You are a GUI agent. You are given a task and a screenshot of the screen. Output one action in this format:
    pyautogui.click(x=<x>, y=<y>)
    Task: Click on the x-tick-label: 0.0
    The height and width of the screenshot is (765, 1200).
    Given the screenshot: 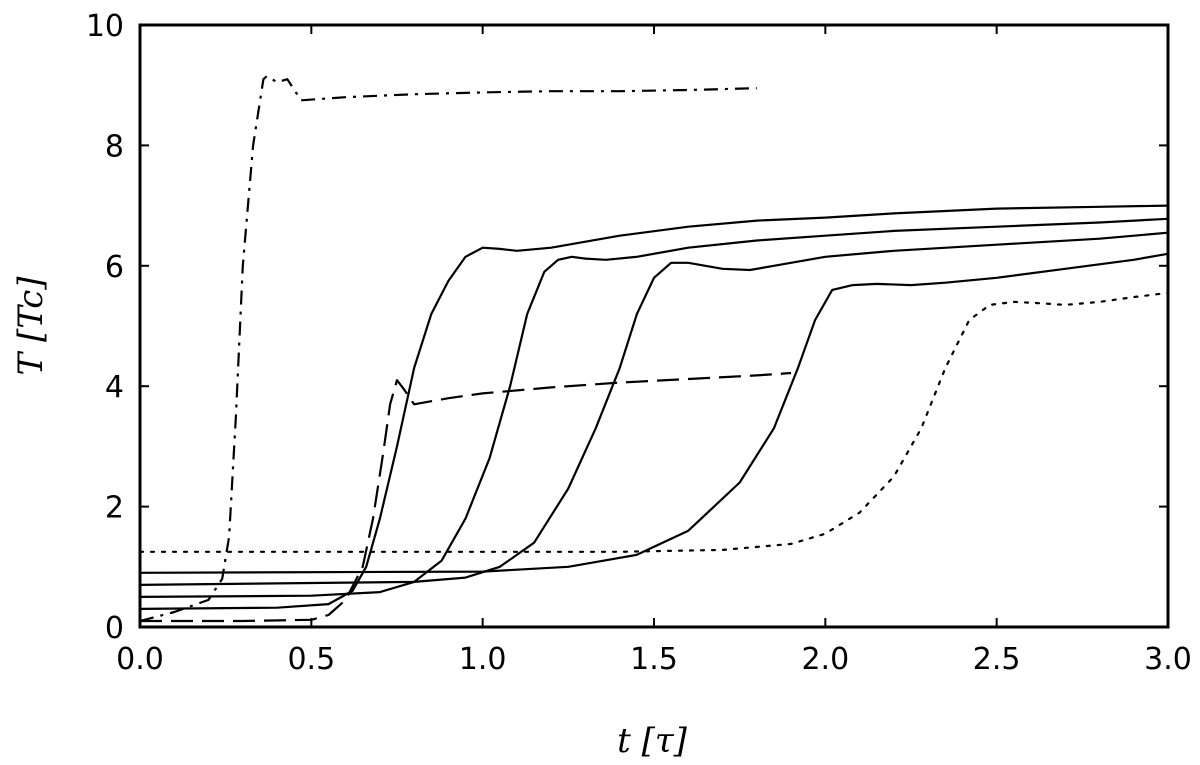 What is the action you would take?
    pyautogui.click(x=140, y=659)
    